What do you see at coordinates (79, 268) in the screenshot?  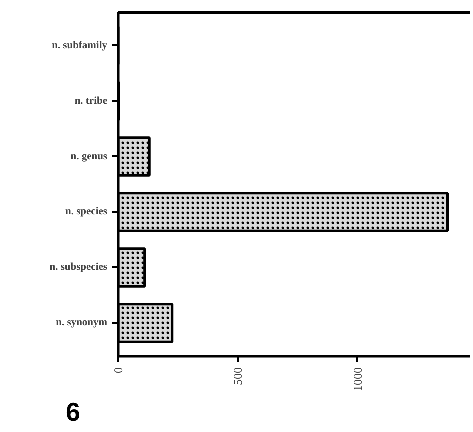 I see `y-tick-label: n. subspecies` at bounding box center [79, 268].